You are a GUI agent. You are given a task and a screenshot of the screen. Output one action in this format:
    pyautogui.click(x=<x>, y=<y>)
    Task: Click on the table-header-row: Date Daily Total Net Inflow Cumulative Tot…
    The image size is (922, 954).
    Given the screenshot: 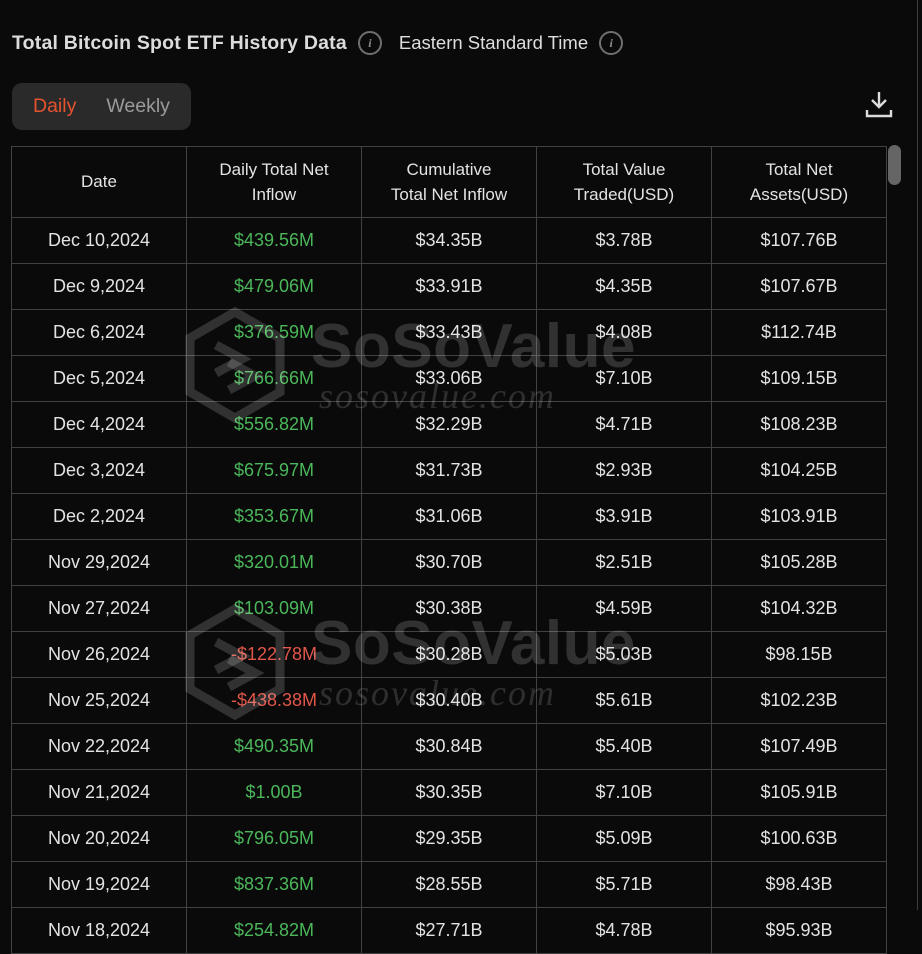 What is the action you would take?
    pyautogui.click(x=449, y=182)
    